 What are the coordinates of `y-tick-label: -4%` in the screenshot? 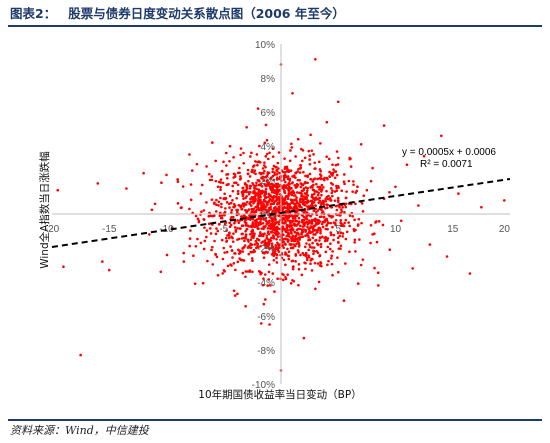 It's located at (266, 283).